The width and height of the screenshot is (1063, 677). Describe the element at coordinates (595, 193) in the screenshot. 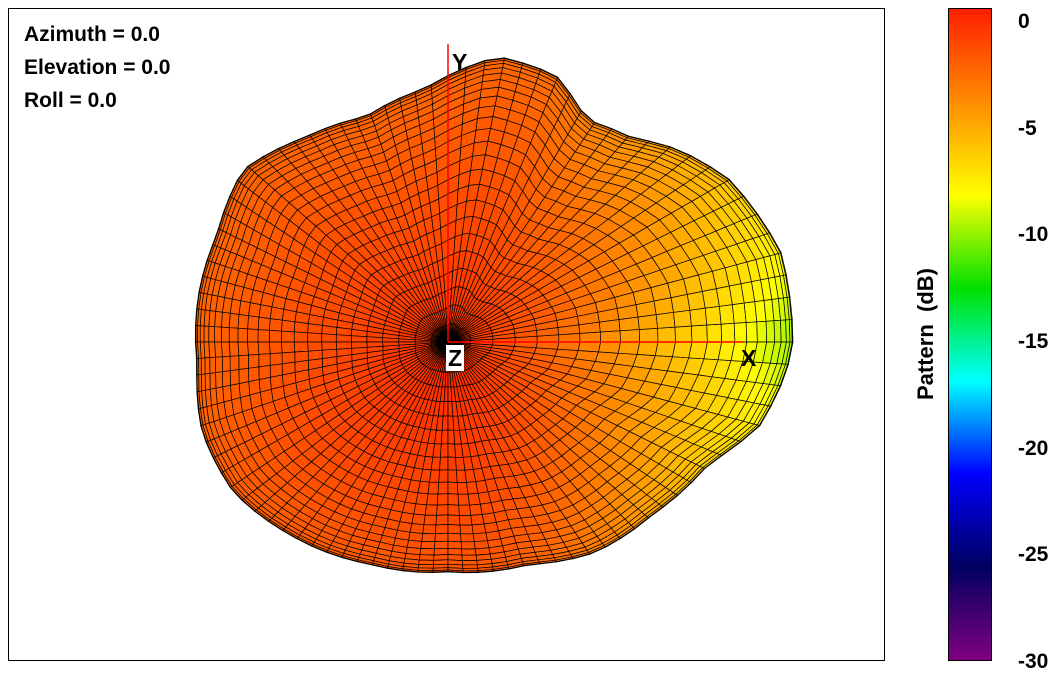

I see `coordinate-axes` at that location.